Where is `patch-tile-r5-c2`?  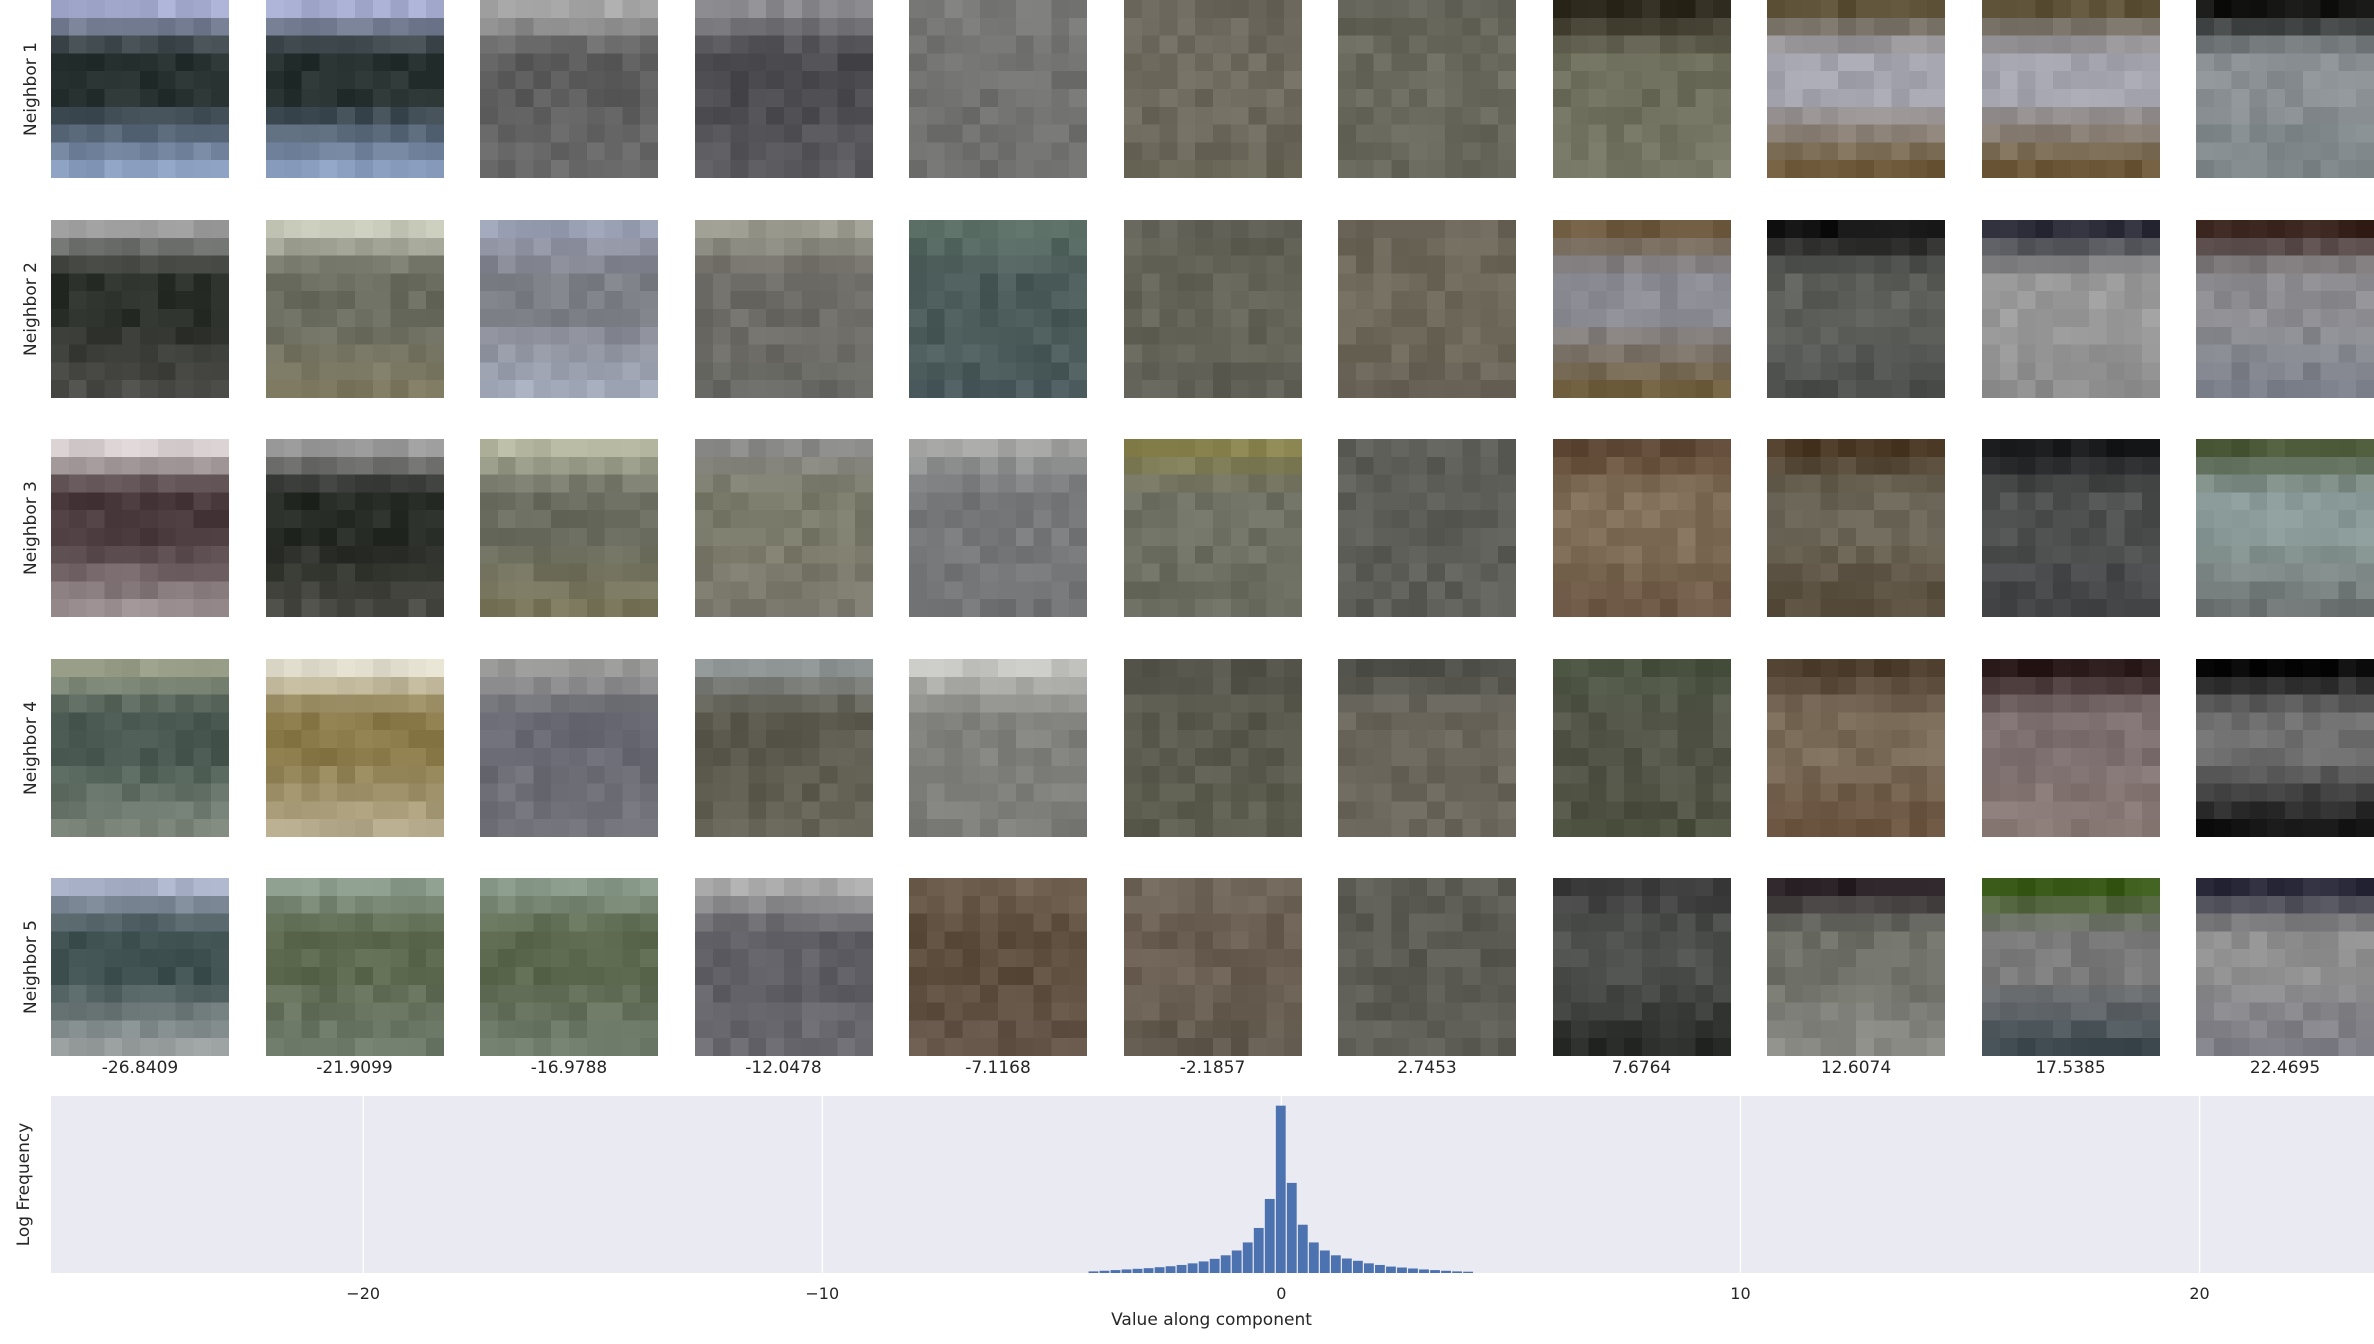
patch-tile-r5-c2 is located at coordinates (354, 967).